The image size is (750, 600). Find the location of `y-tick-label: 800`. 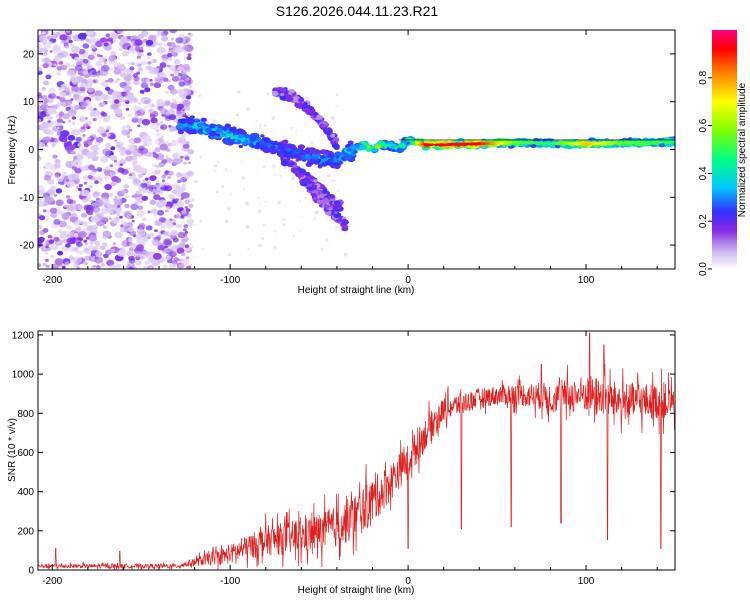

y-tick-label: 800 is located at coordinates (25, 414).